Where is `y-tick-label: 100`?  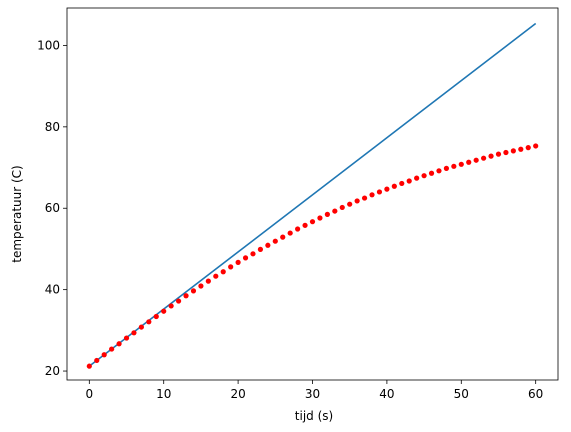 y-tick-label: 100 is located at coordinates (48, 45).